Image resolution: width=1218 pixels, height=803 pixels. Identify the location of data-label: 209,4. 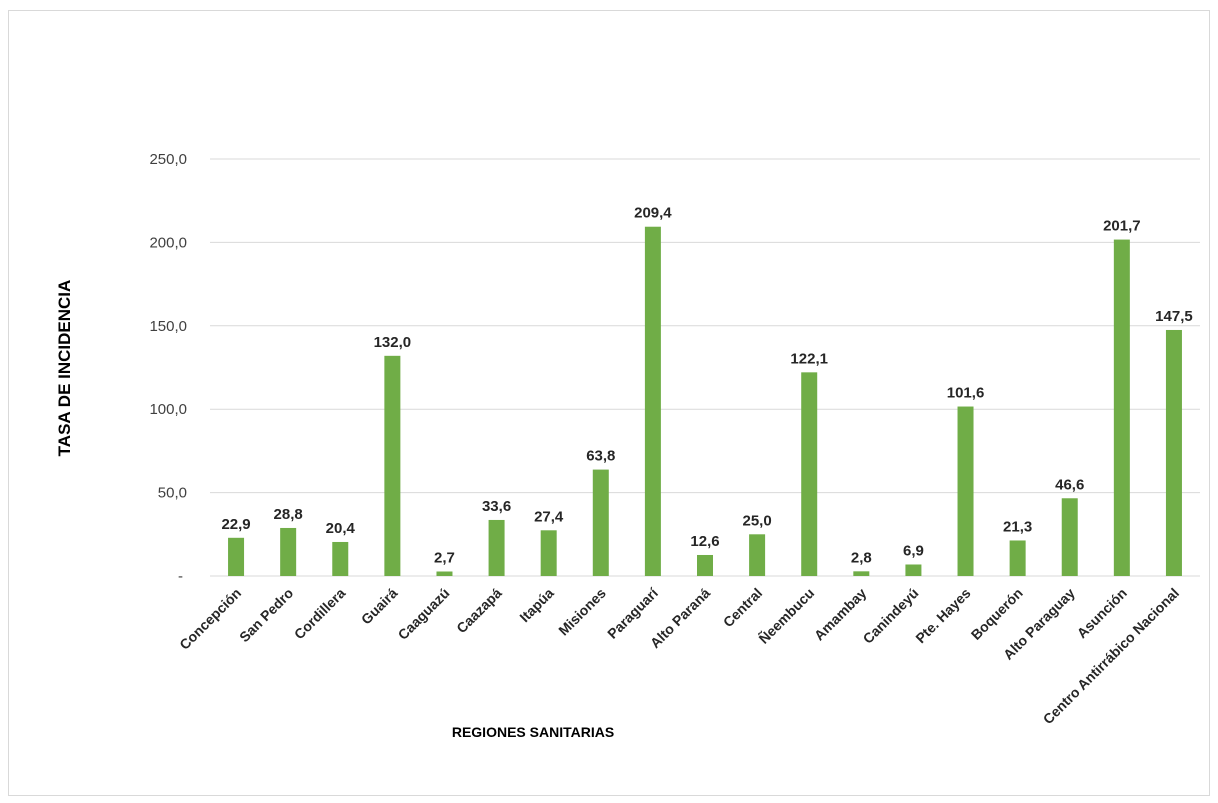
(653, 213).